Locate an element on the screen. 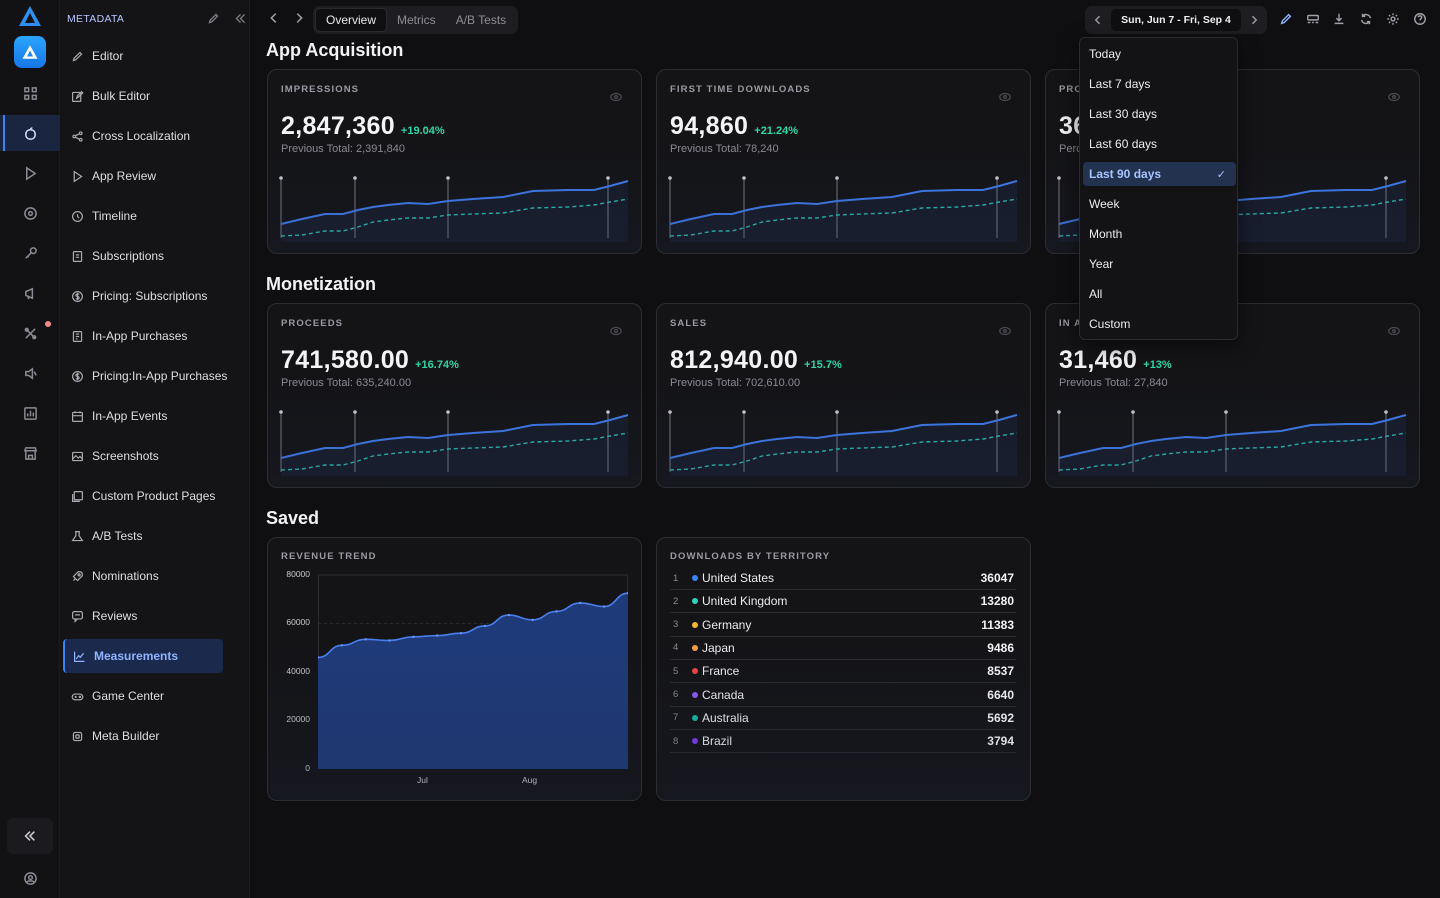 This screenshot has width=1440, height=898. table-row: 1 United States 36047 is located at coordinates (843, 578).